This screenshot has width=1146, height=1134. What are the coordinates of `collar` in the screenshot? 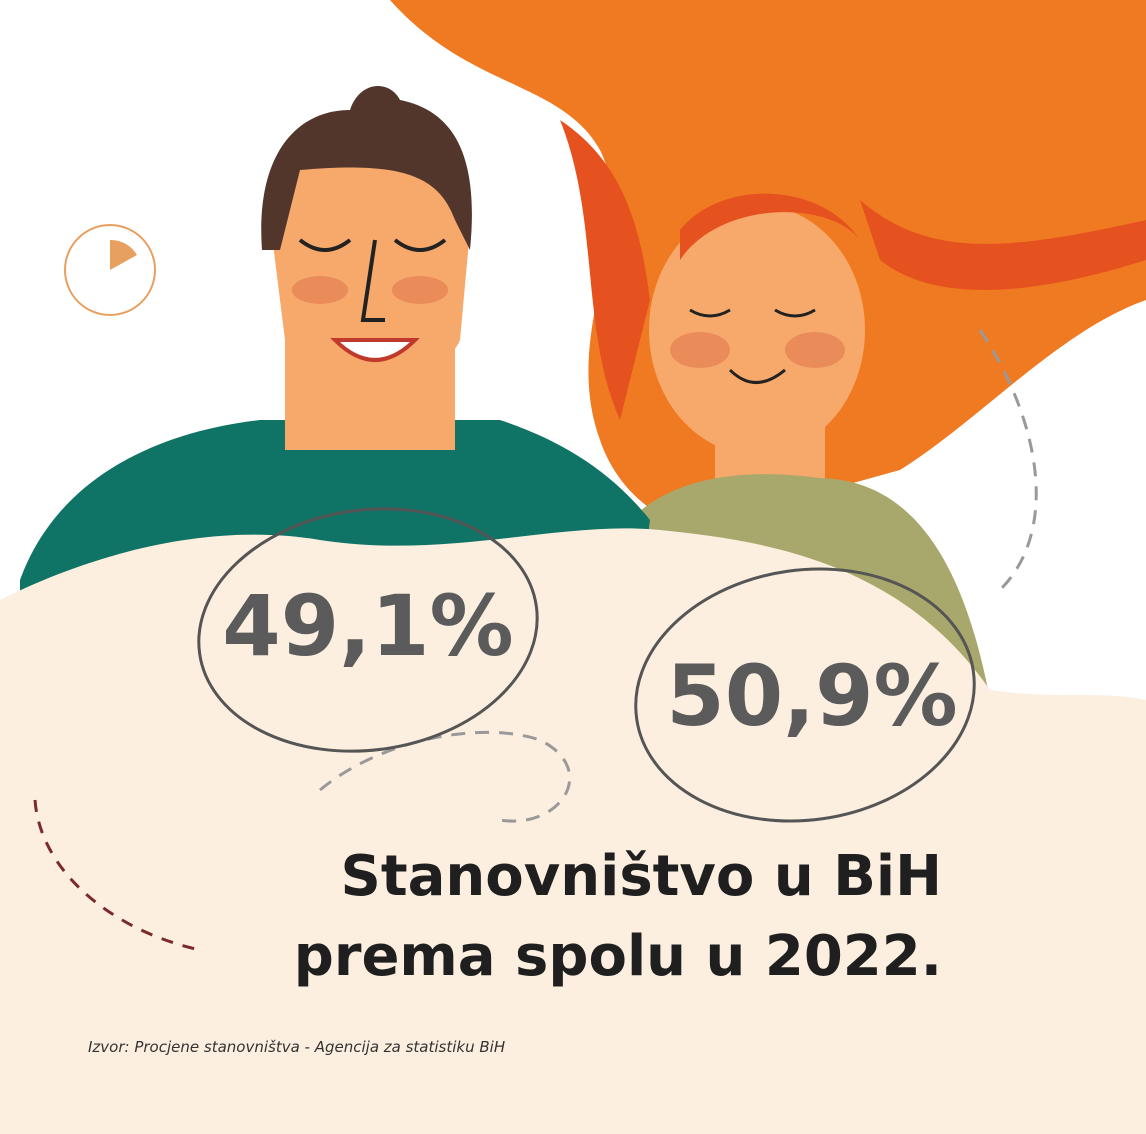 It's located at (370, 440).